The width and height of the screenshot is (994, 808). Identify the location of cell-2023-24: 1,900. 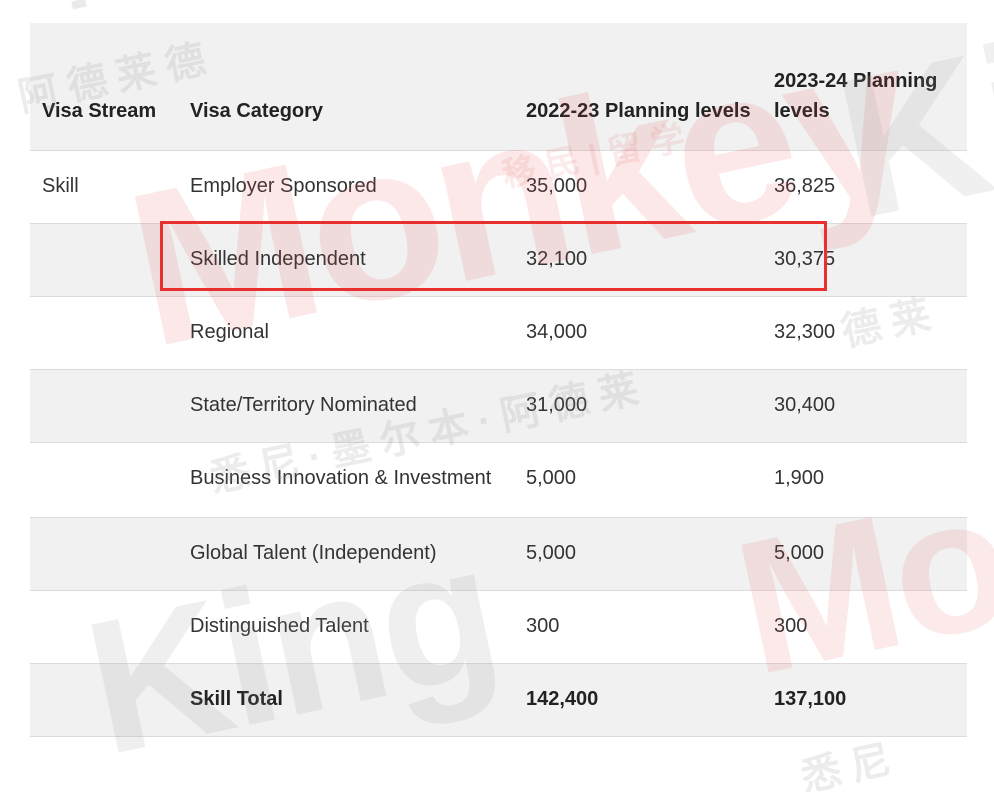
(799, 477).